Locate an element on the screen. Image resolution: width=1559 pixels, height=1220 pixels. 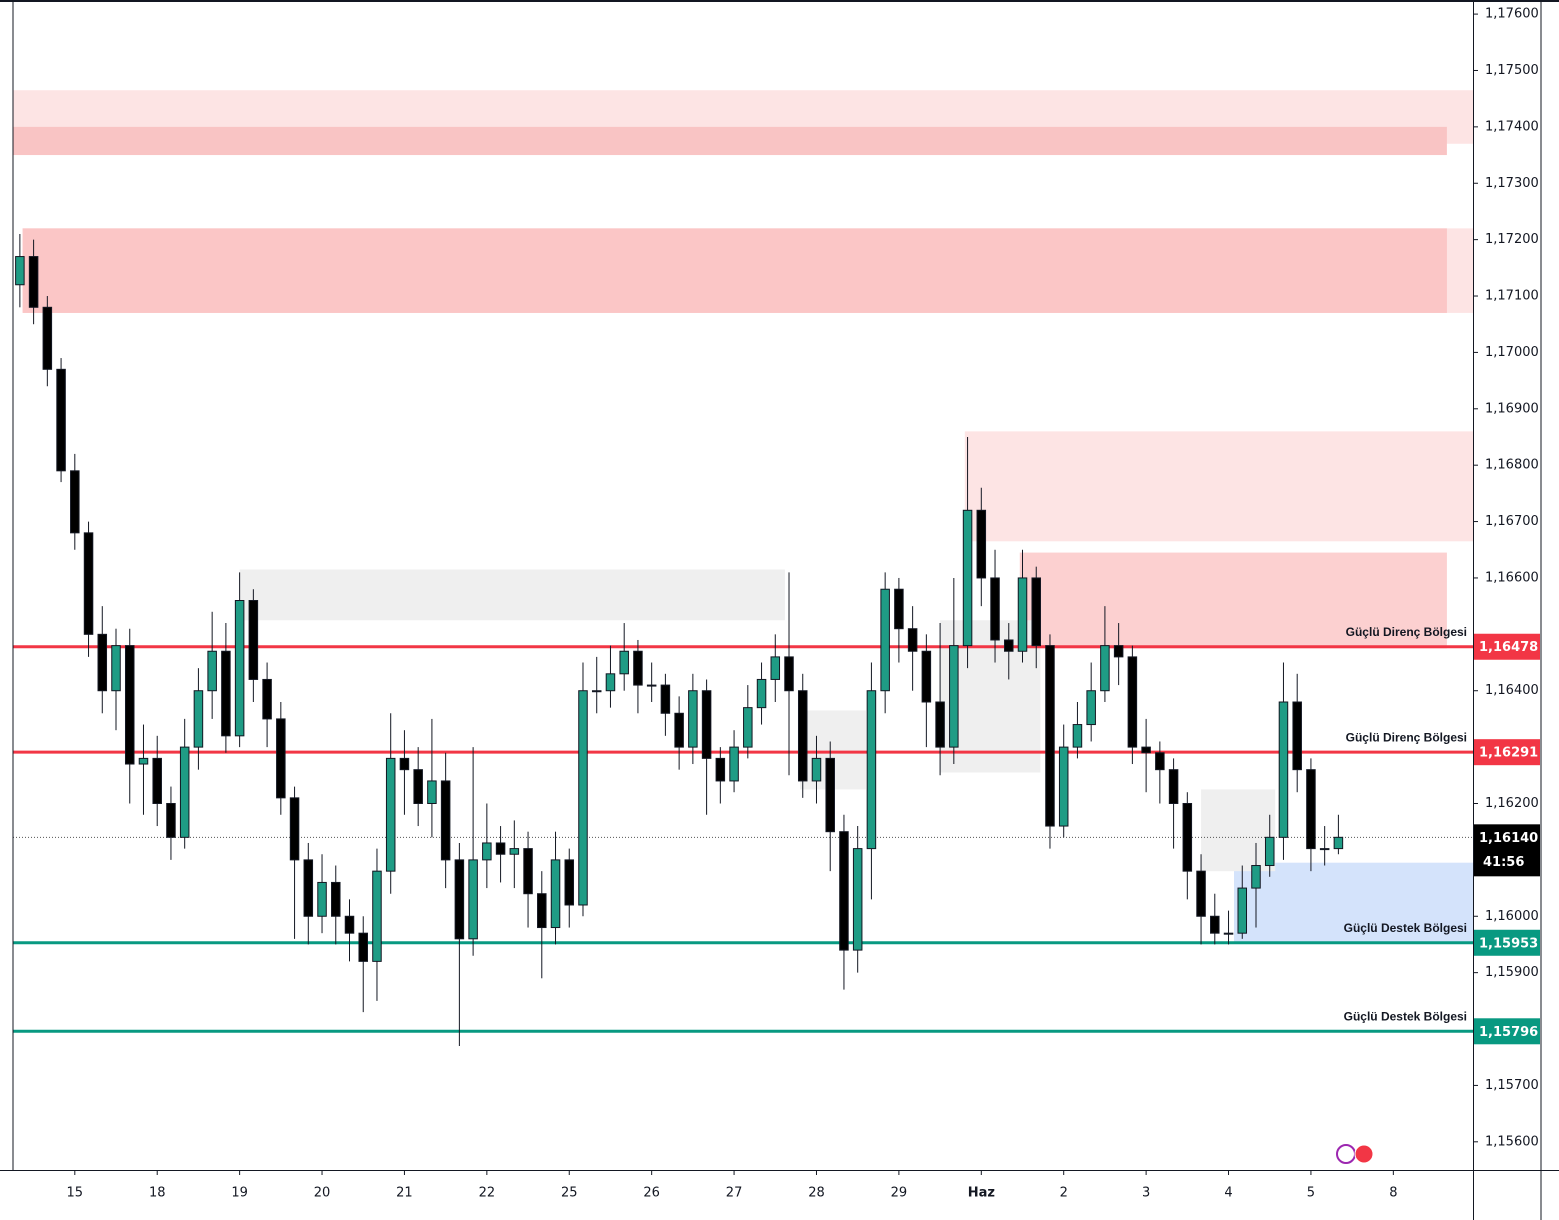
y-tick-label: 1,16800 is located at coordinates (1512, 465).